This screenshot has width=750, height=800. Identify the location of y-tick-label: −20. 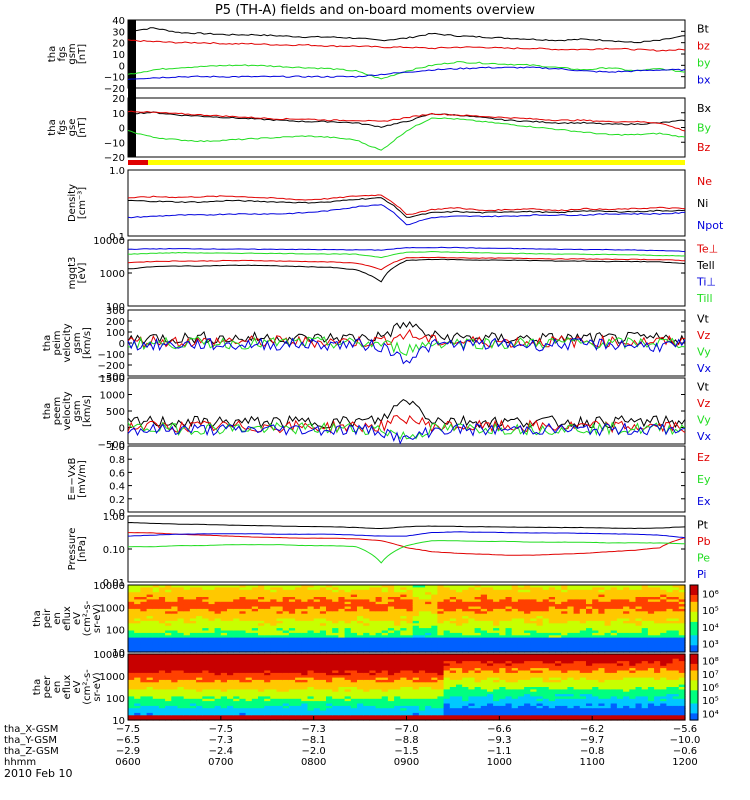
(114, 158).